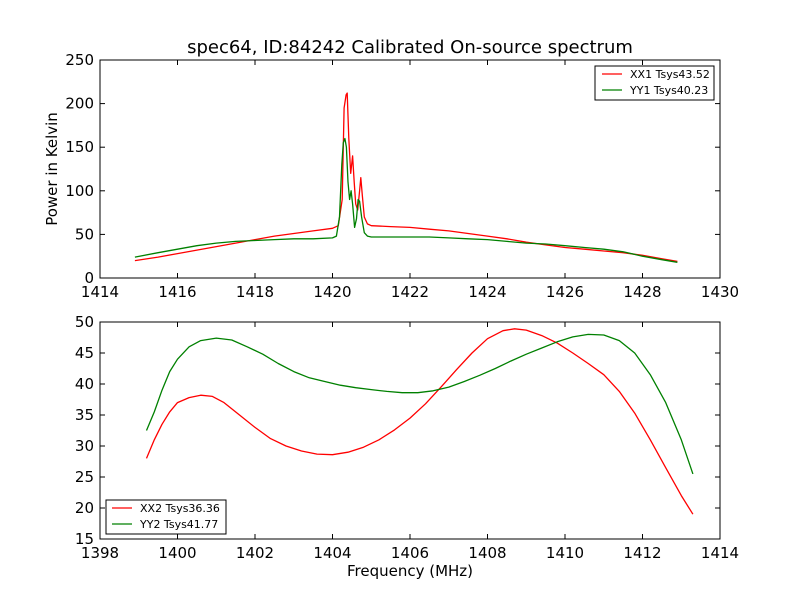  What do you see at coordinates (79, 60) in the screenshot?
I see `top-chart-y-tick-label: 250` at bounding box center [79, 60].